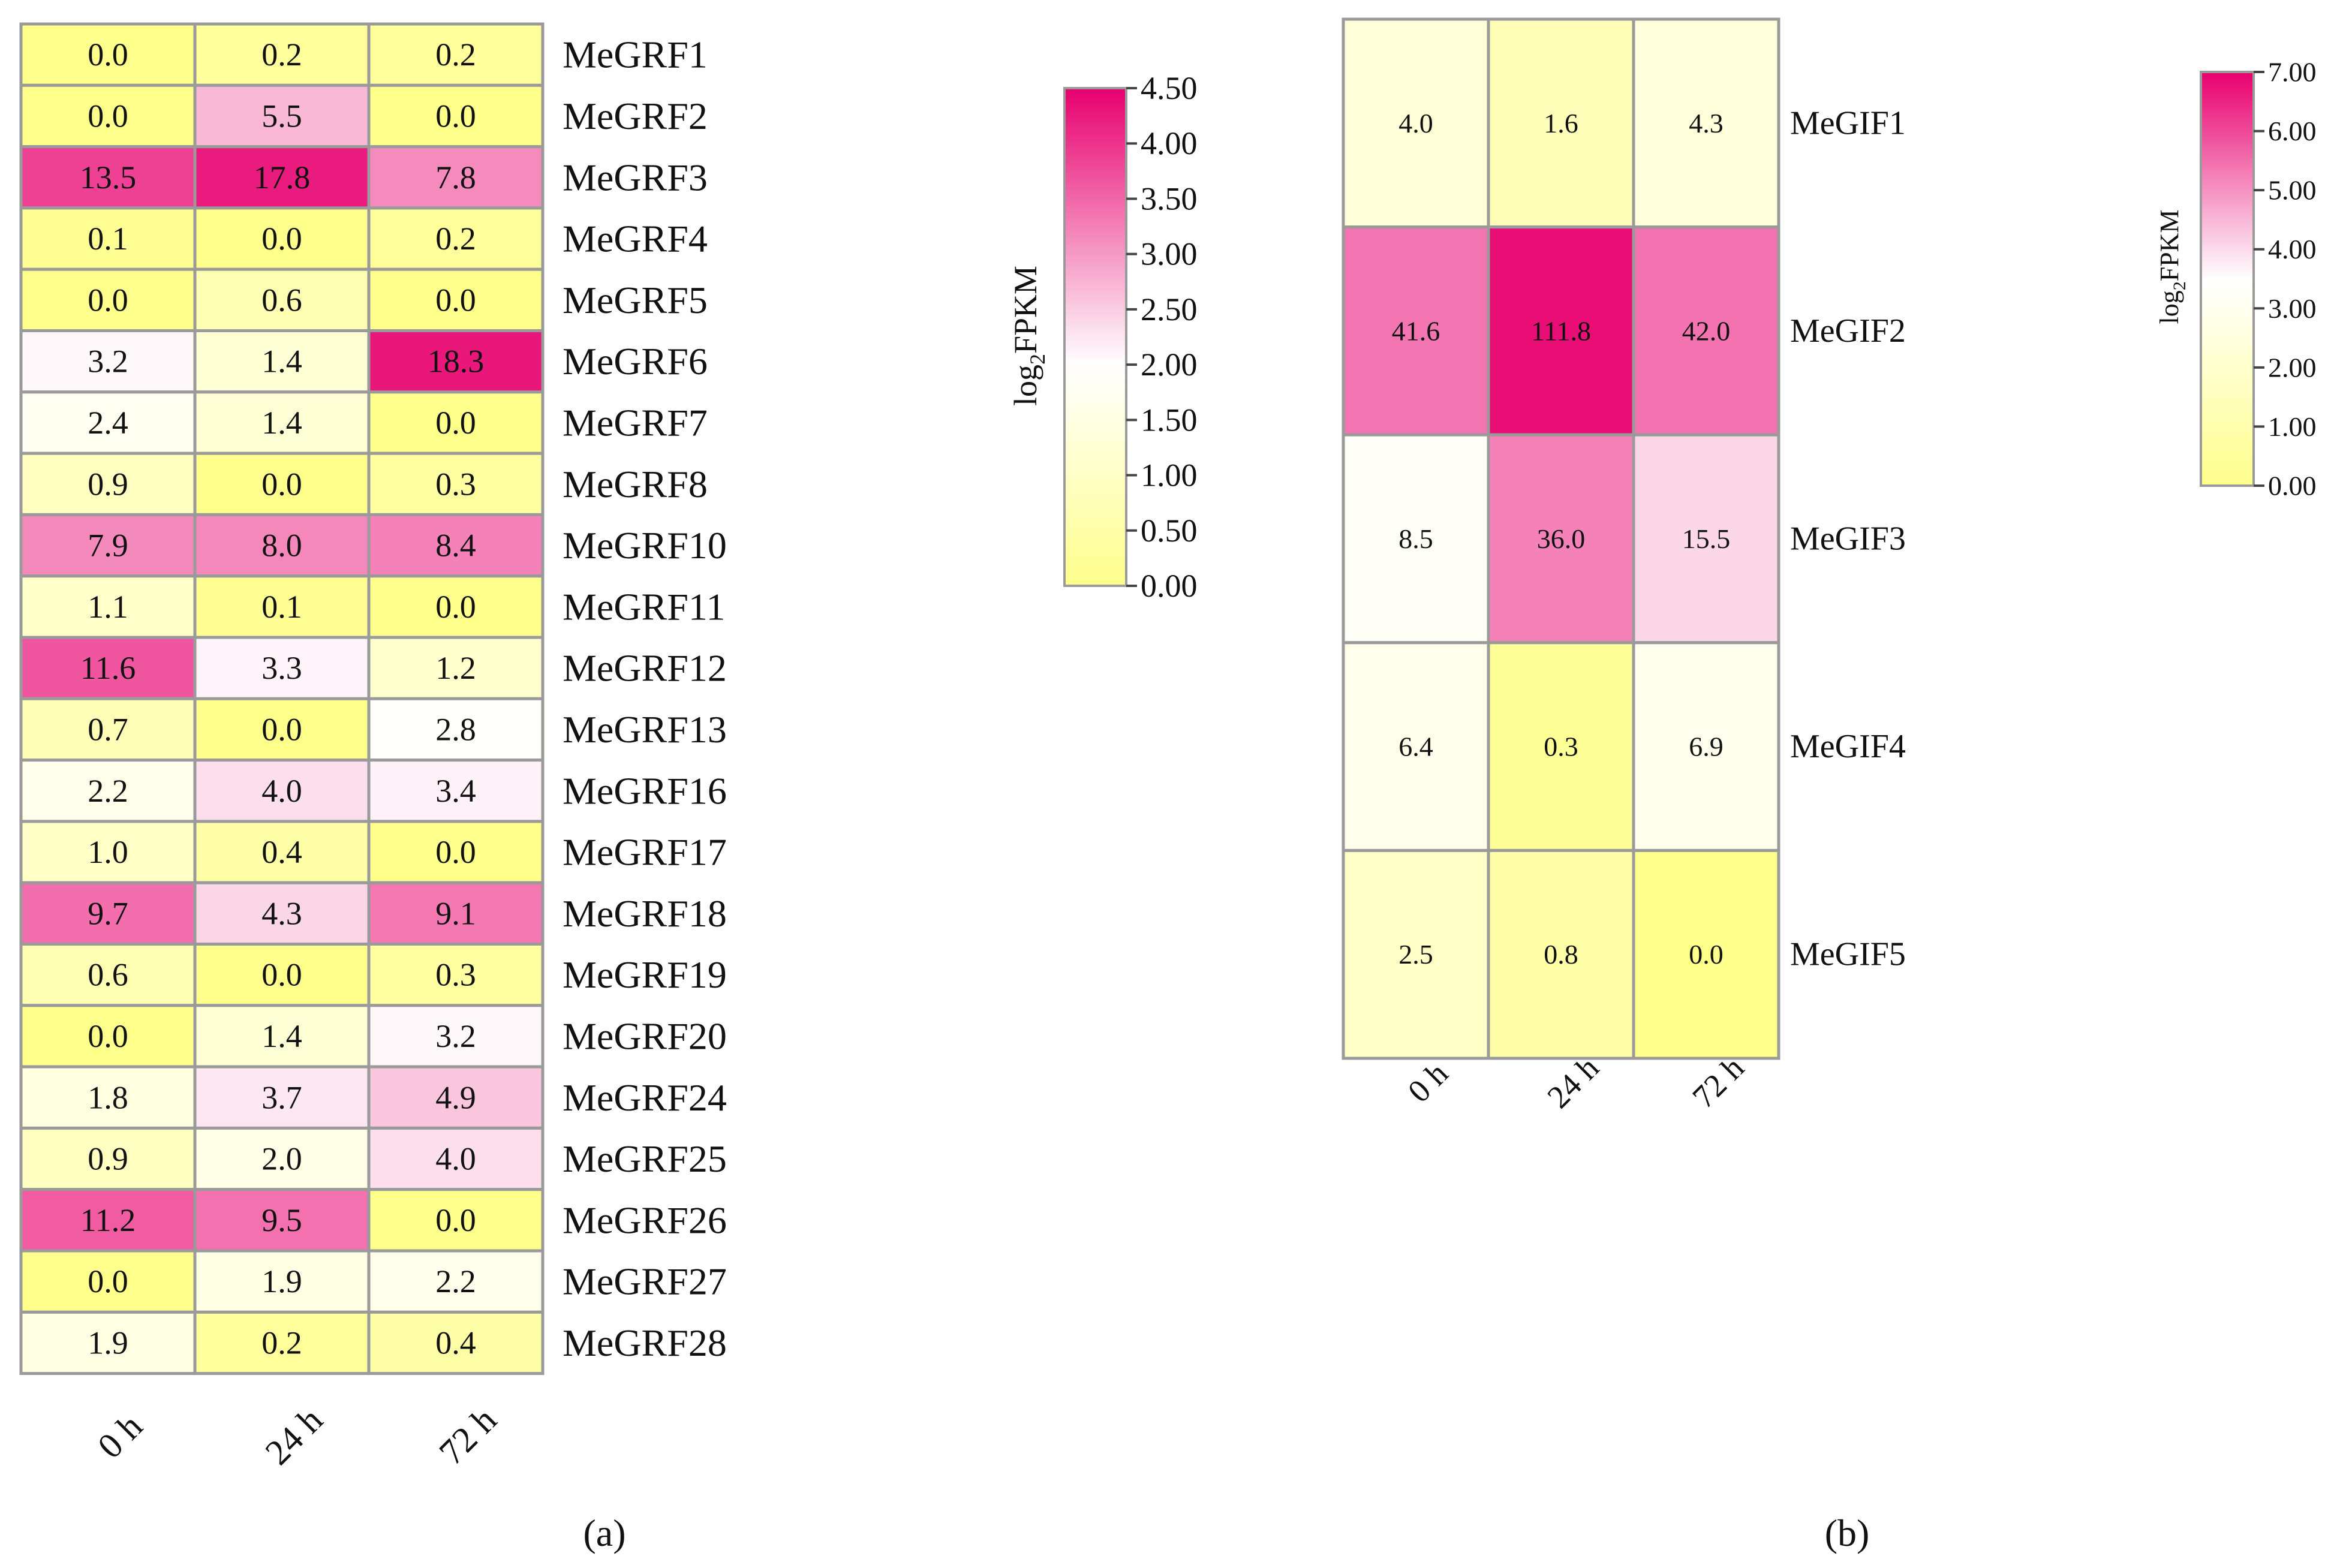  I want to click on cell-value-label: 0.9, so click(108, 484).